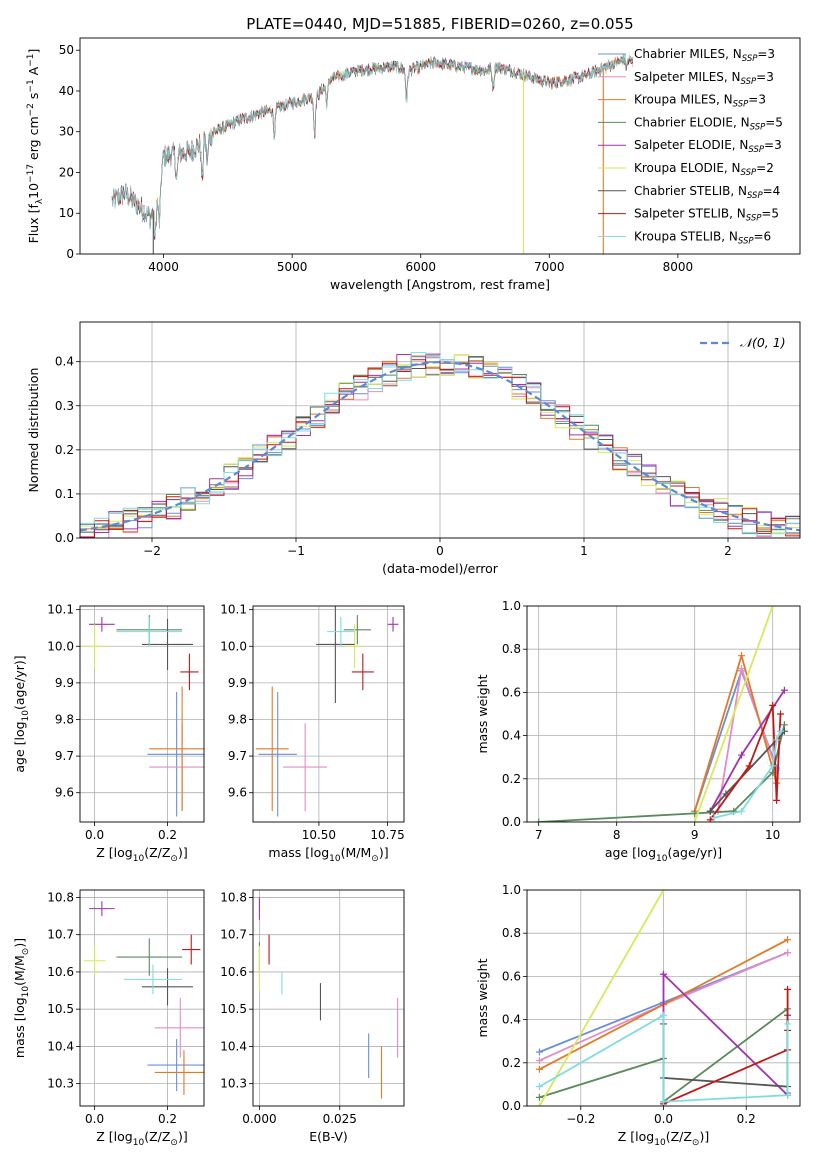 Image resolution: width=819 pixels, height=1170 pixels. Describe the element at coordinates (64, 494) in the screenshot. I see `y-tick-label: 0.1` at that location.